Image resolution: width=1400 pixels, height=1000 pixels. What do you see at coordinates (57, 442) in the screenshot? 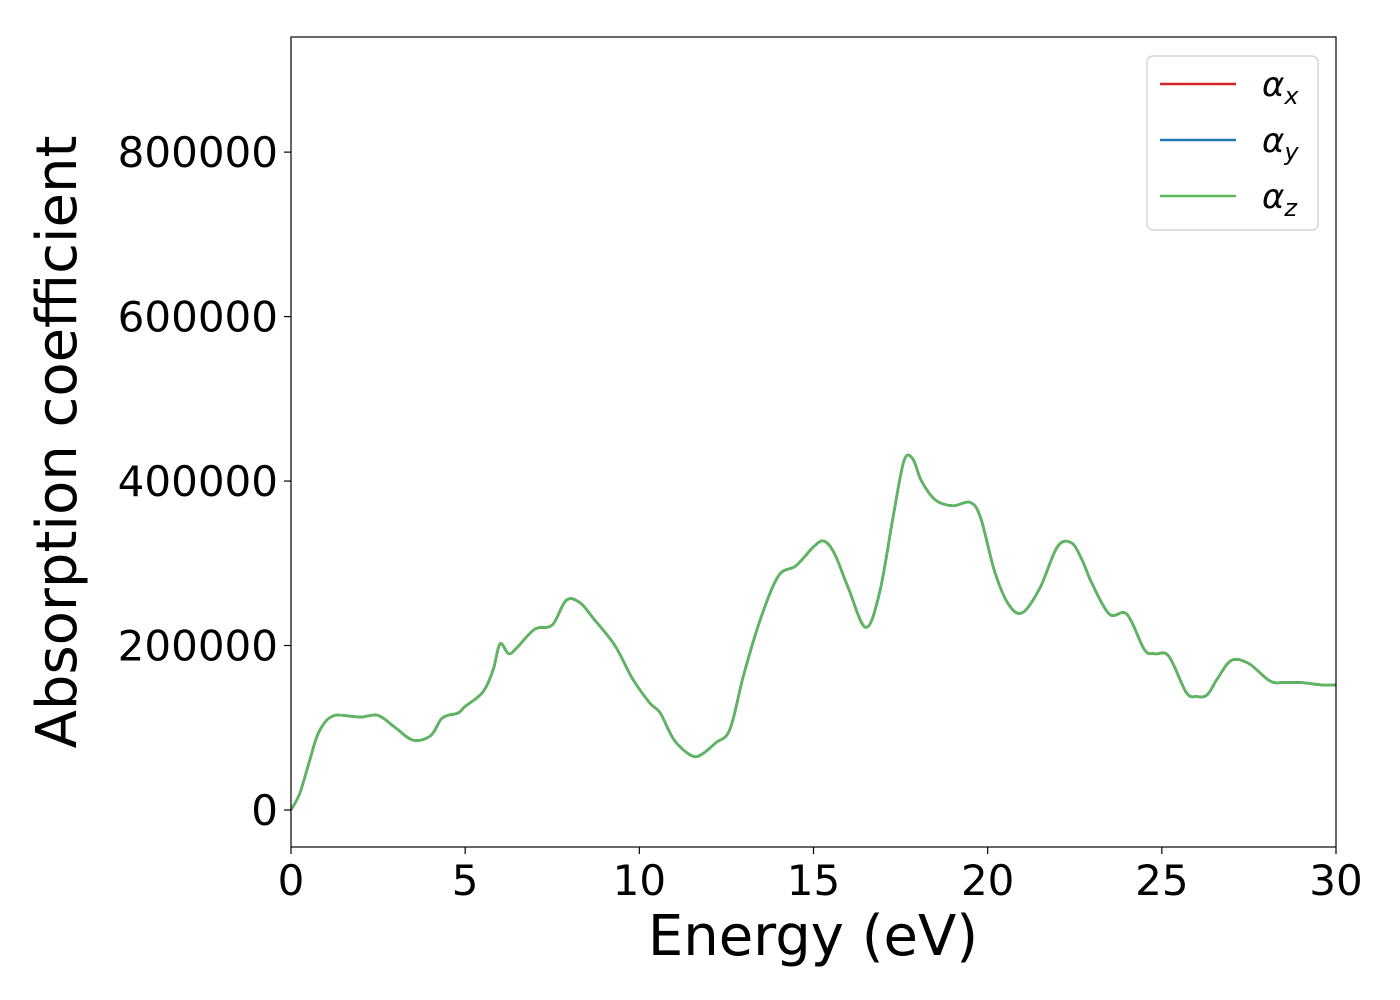
I see `y-axis-title: Absorption coefficient` at bounding box center [57, 442].